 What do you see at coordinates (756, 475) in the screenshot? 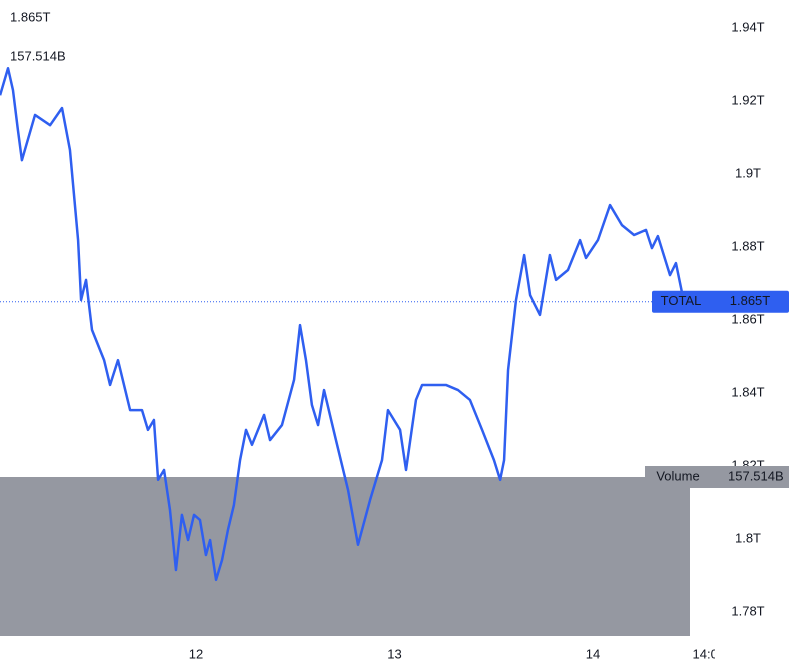
I see `volume-value: 157.514B` at bounding box center [756, 475].